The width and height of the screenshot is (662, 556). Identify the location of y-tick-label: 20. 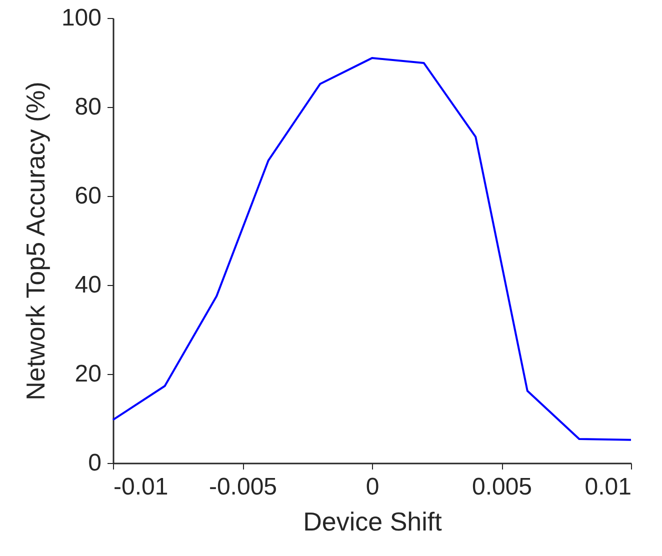
(88, 374).